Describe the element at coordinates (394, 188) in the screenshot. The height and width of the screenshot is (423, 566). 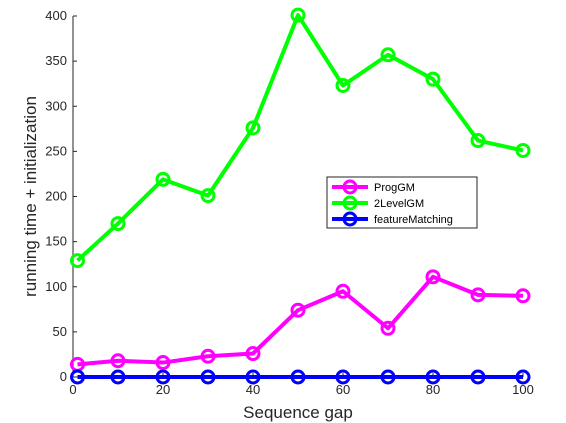
I see `legend-label: ProgGM` at that location.